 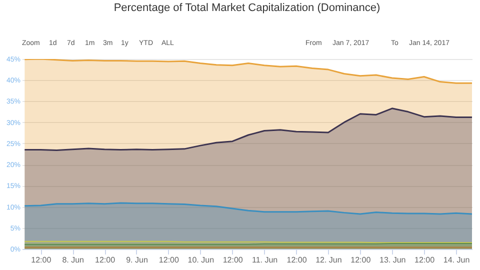 I want to click on x-tick-label: 9. Jun, so click(x=137, y=260).